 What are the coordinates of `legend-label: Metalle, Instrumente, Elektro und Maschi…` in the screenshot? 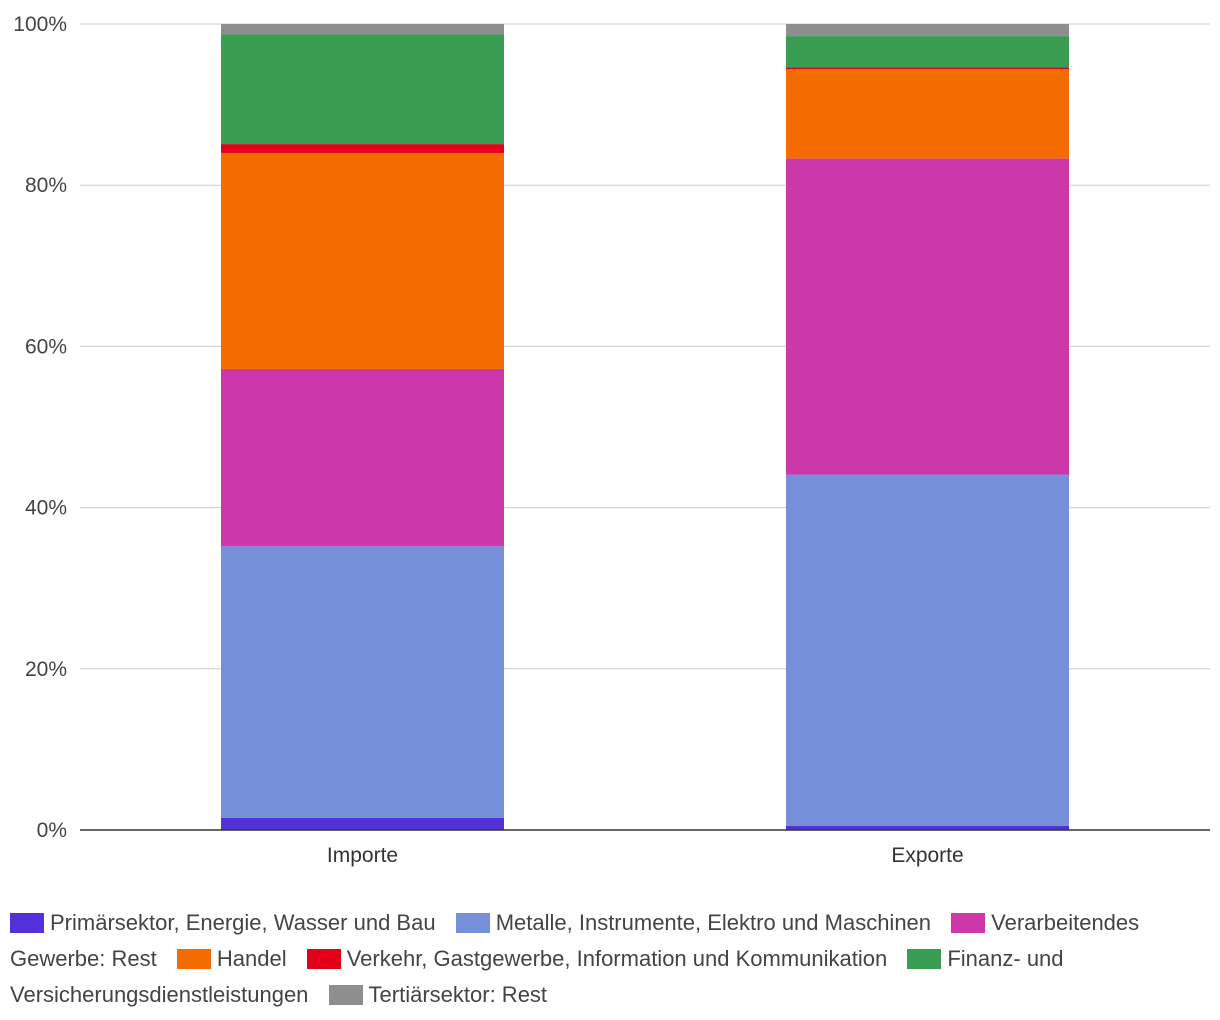 It's located at (713, 922).